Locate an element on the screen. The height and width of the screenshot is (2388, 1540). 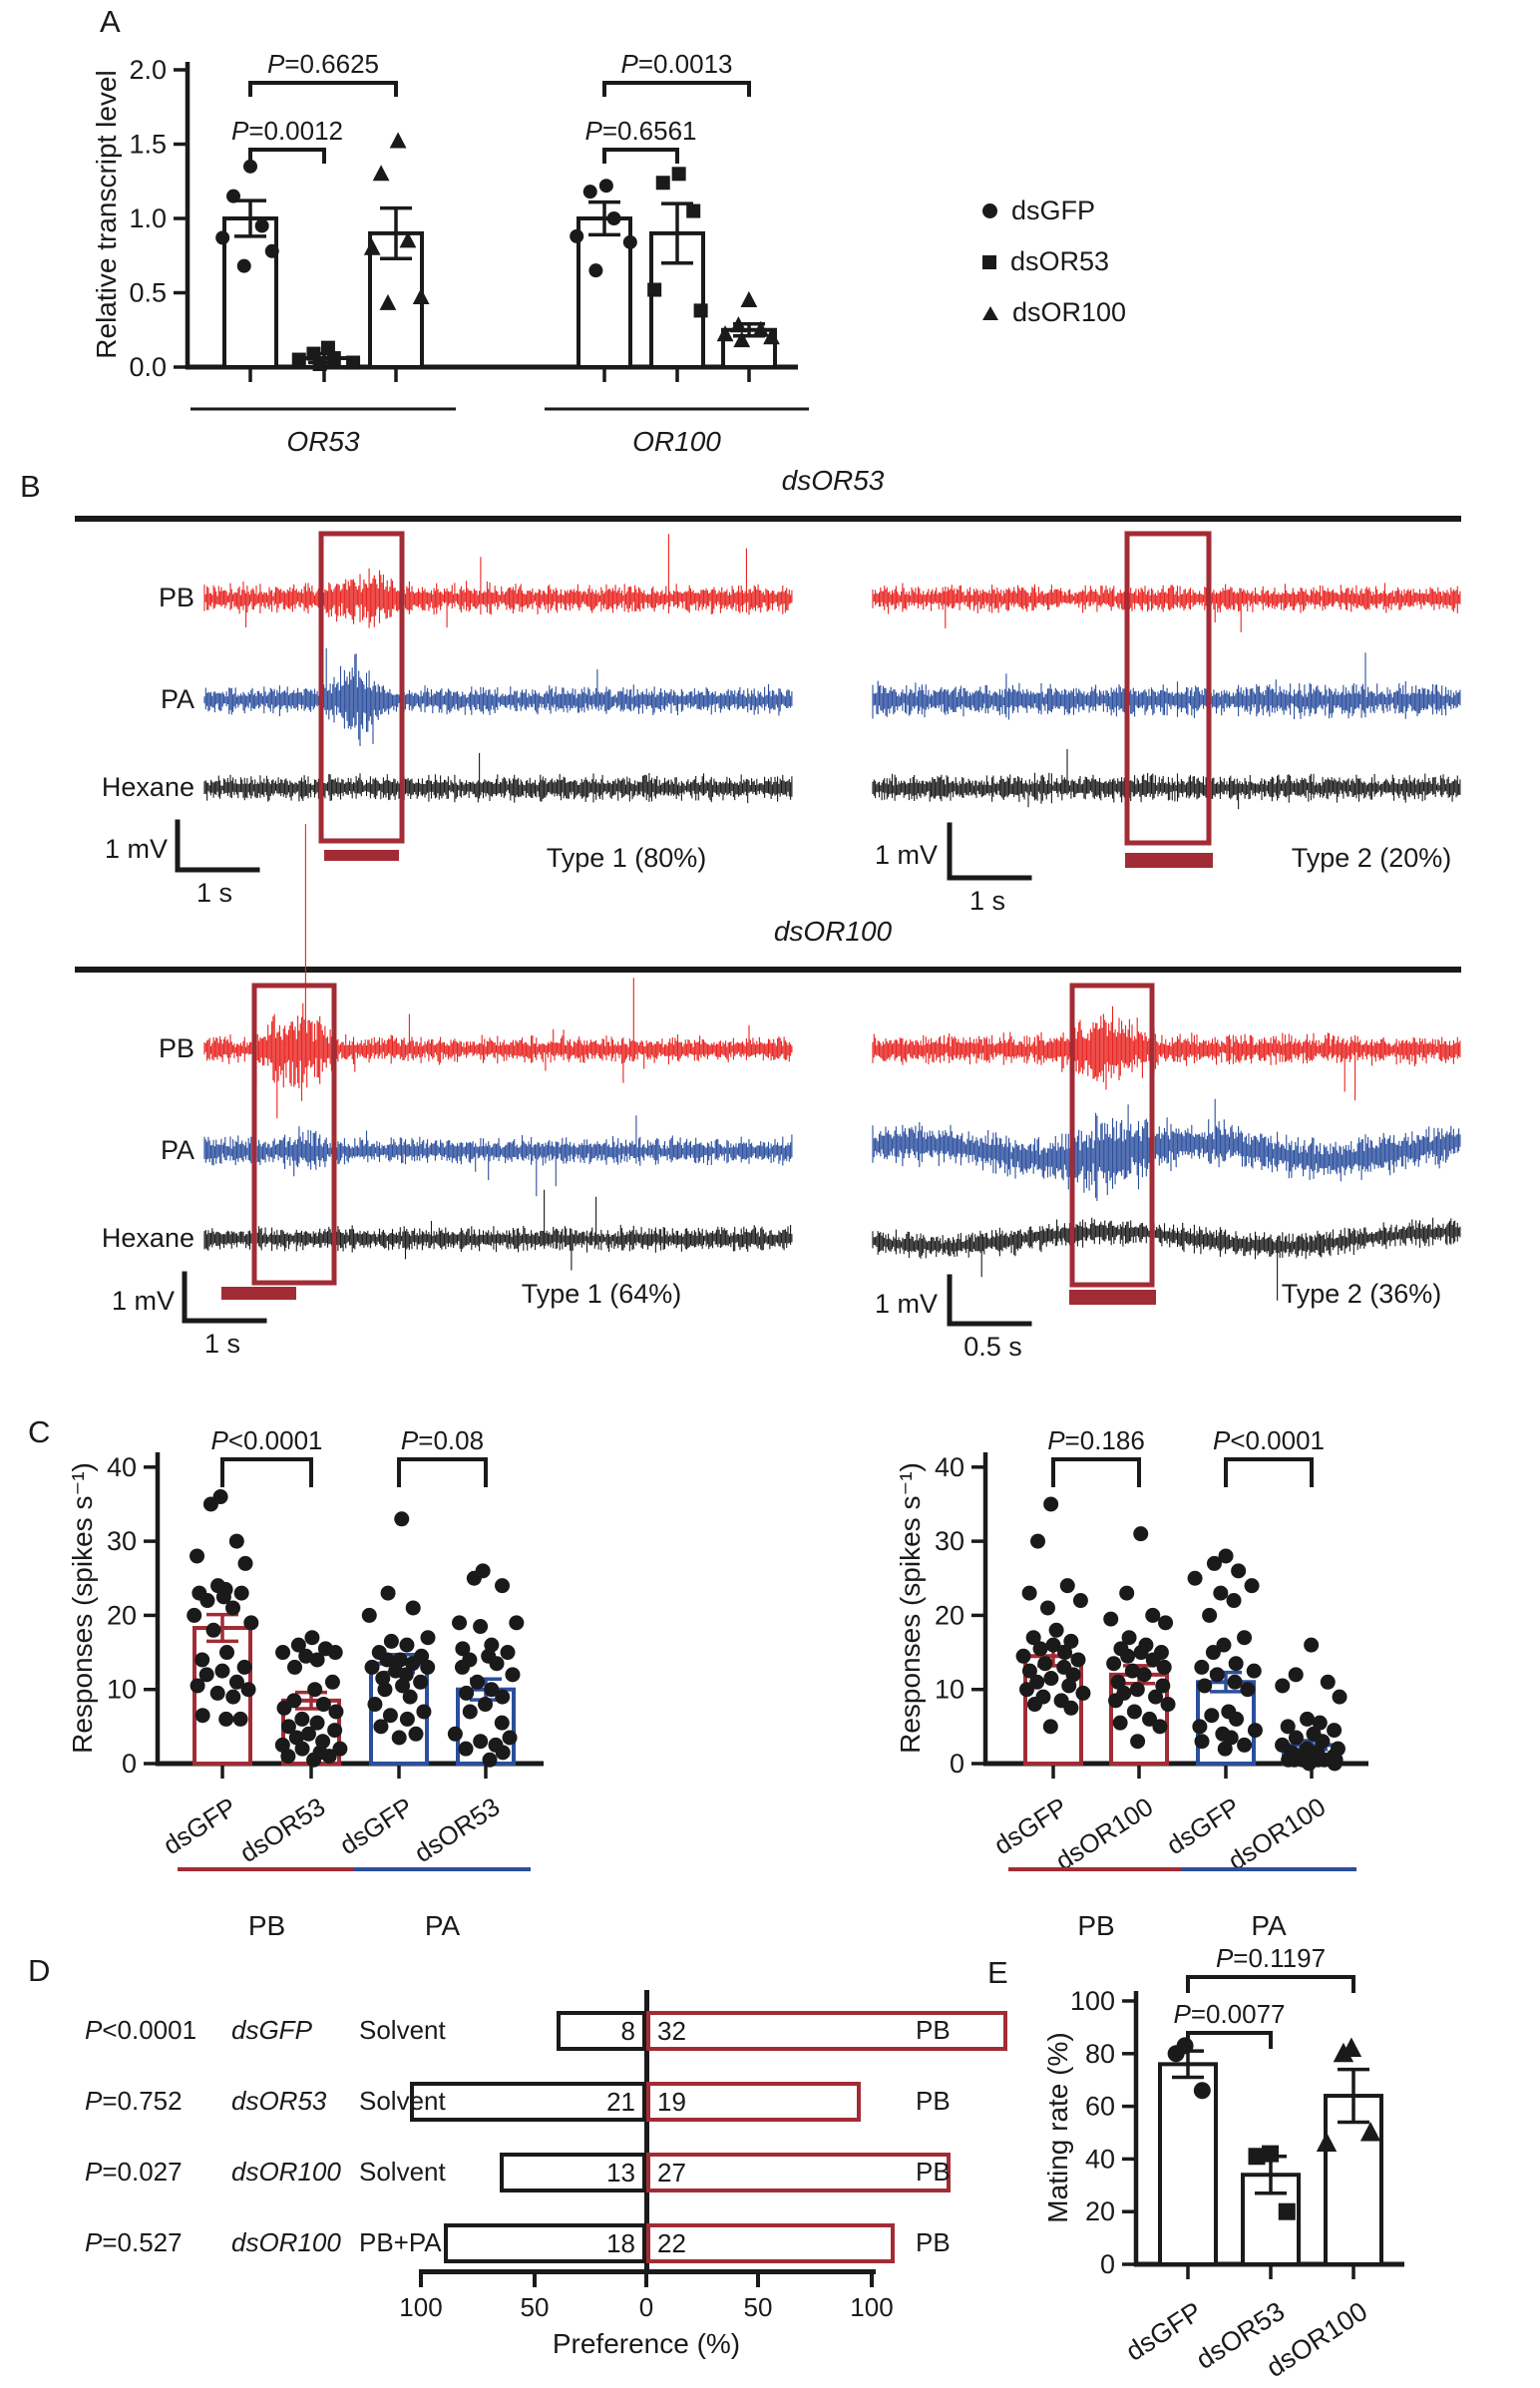
triangle-marker-icon is located at coordinates (990, 312).